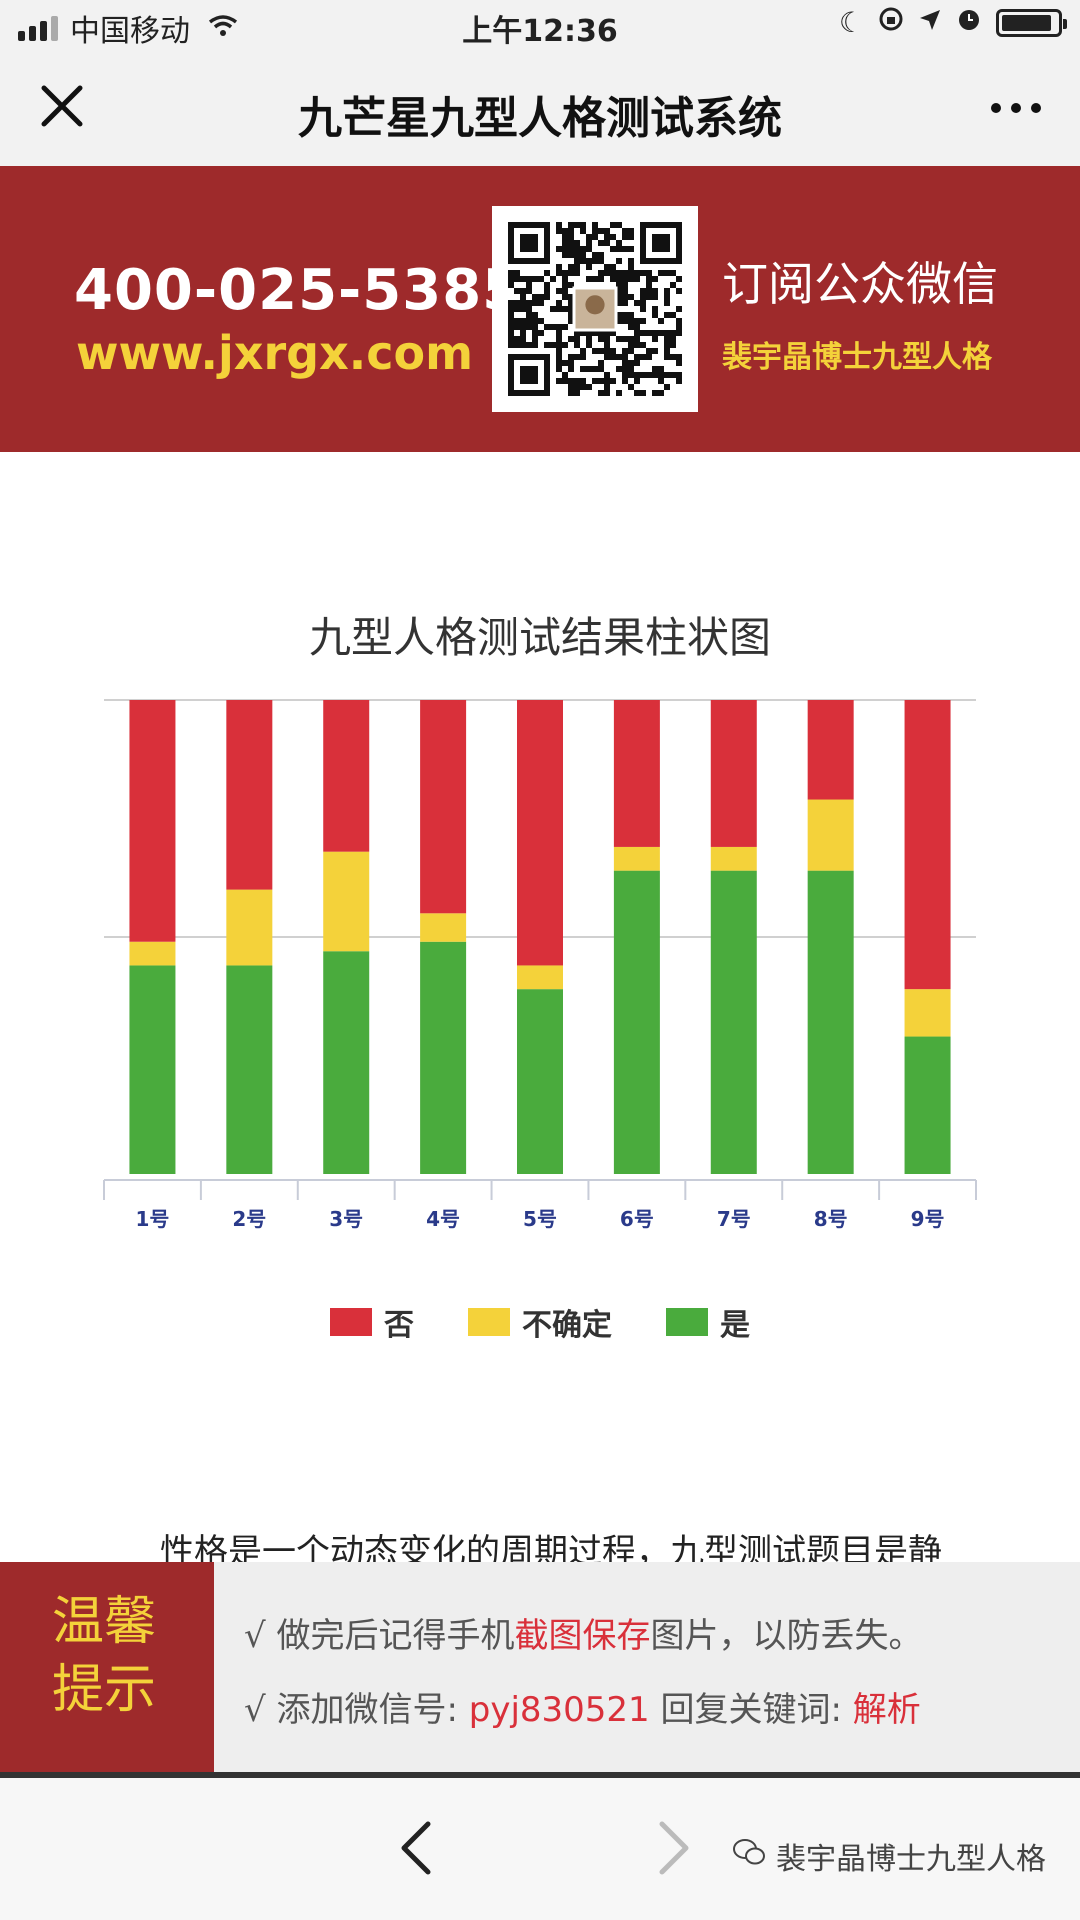 This screenshot has width=1080, height=1920. What do you see at coordinates (831, 1219) in the screenshot?
I see `x-tick-label: 8号` at bounding box center [831, 1219].